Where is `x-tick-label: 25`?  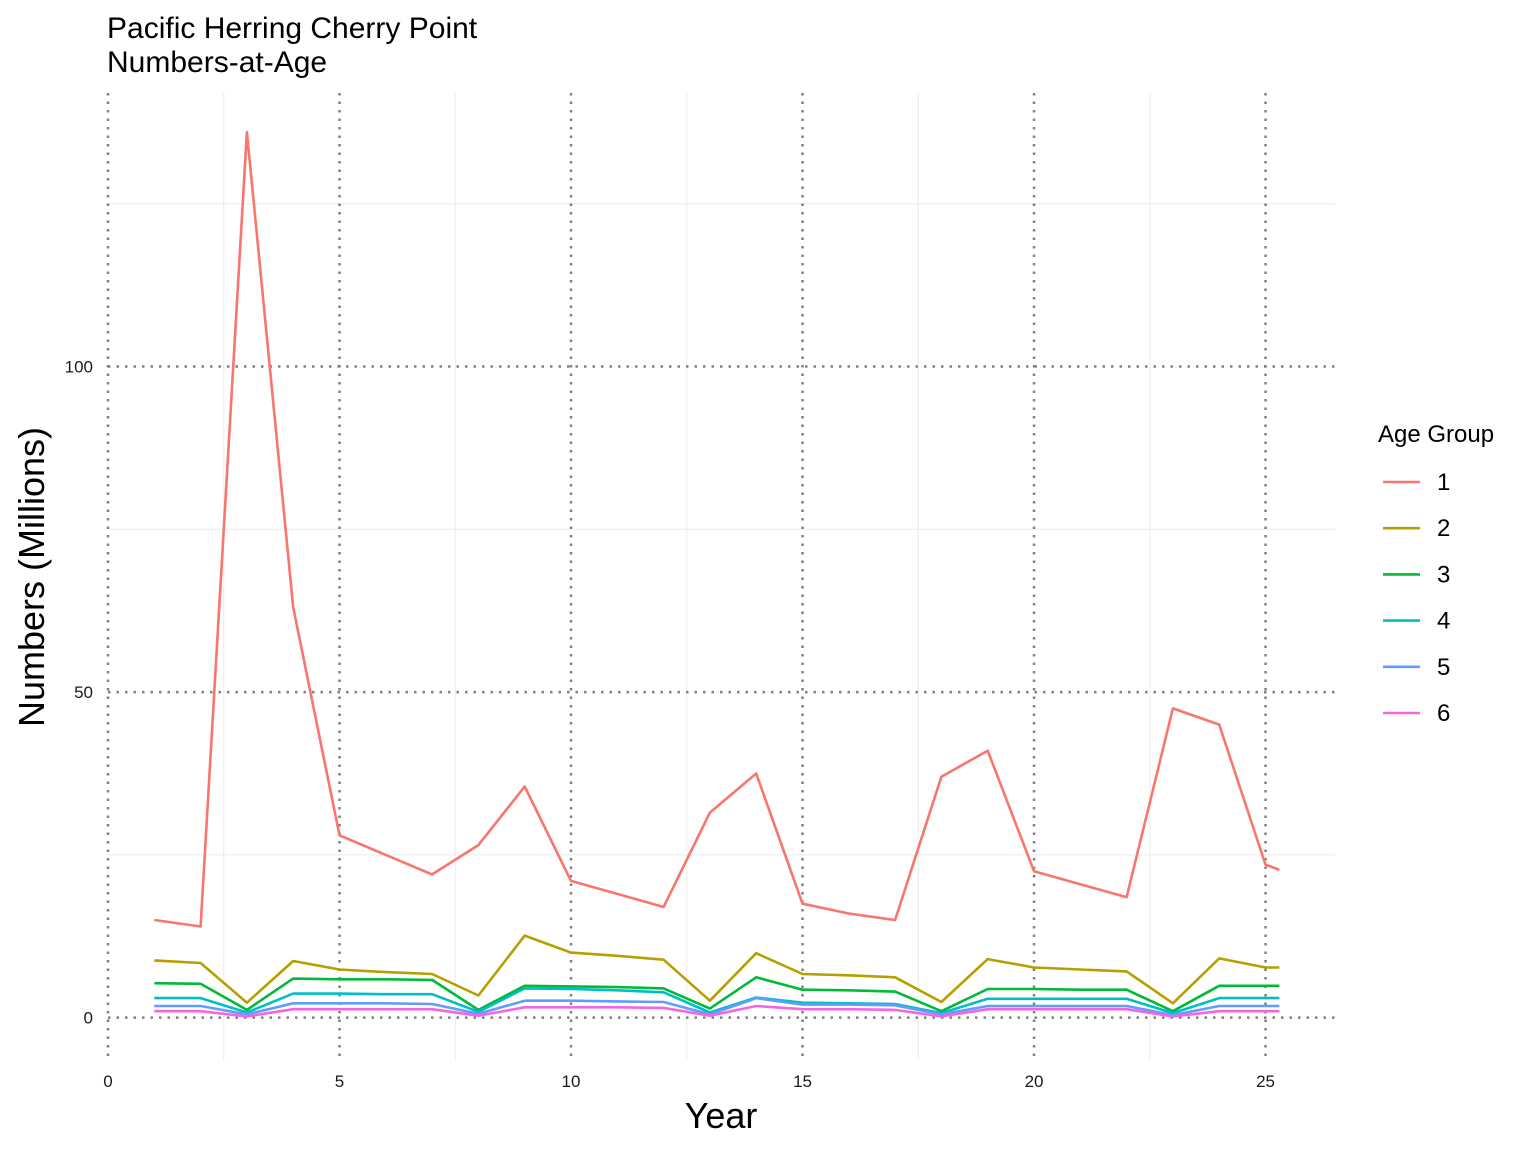
x-tick-label: 25 is located at coordinates (1265, 1081).